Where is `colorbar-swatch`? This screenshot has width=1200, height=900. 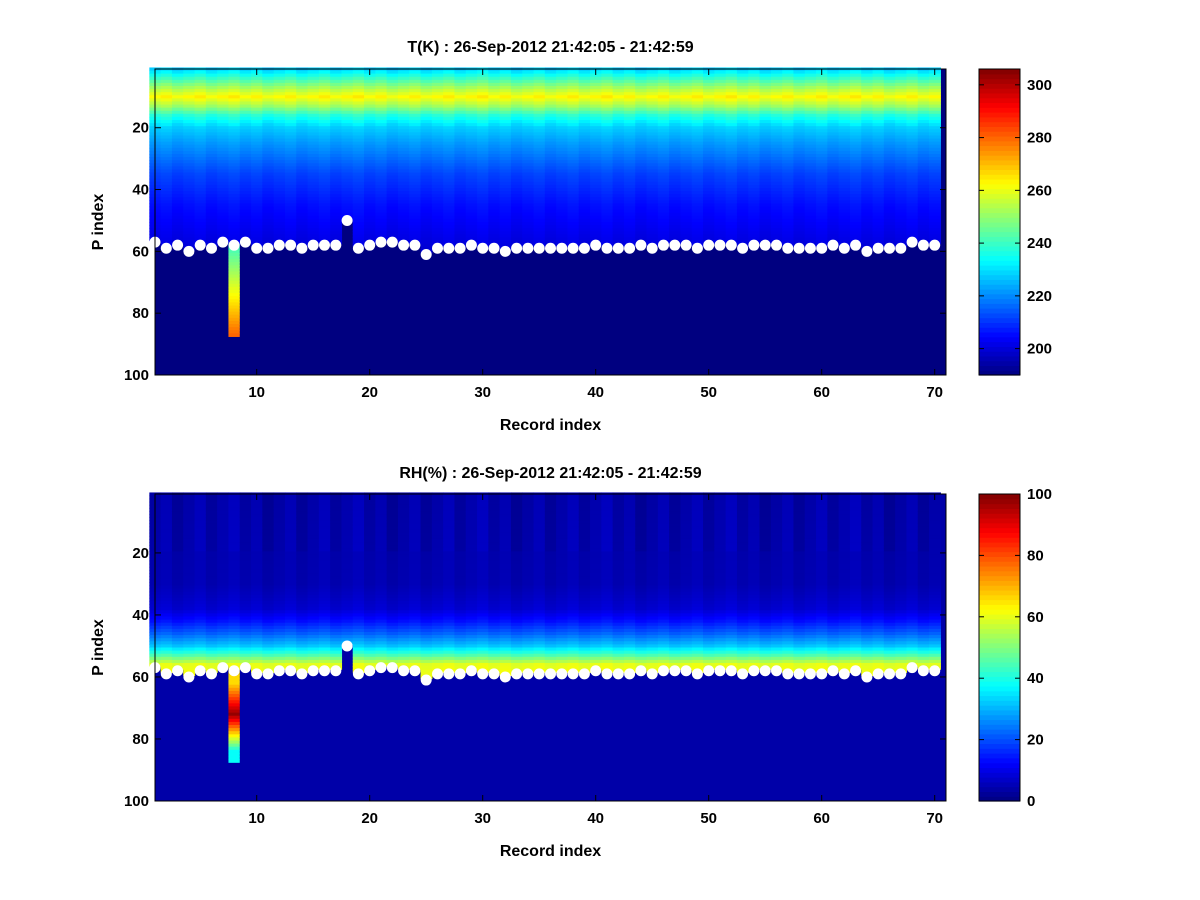 colorbar-swatch is located at coordinates (999, 196).